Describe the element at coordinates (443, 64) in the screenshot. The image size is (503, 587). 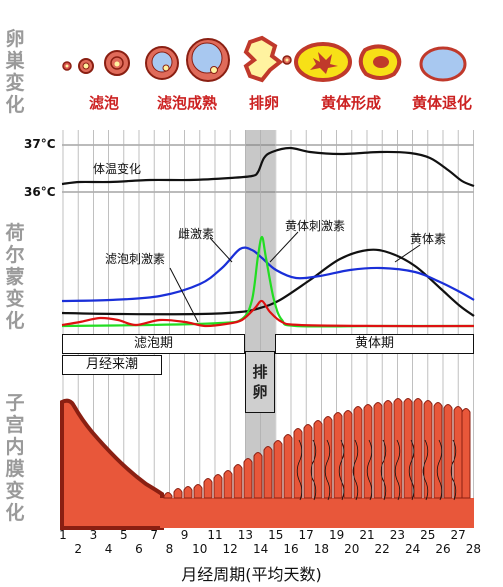
I see `corpus-albicans-icon` at that location.